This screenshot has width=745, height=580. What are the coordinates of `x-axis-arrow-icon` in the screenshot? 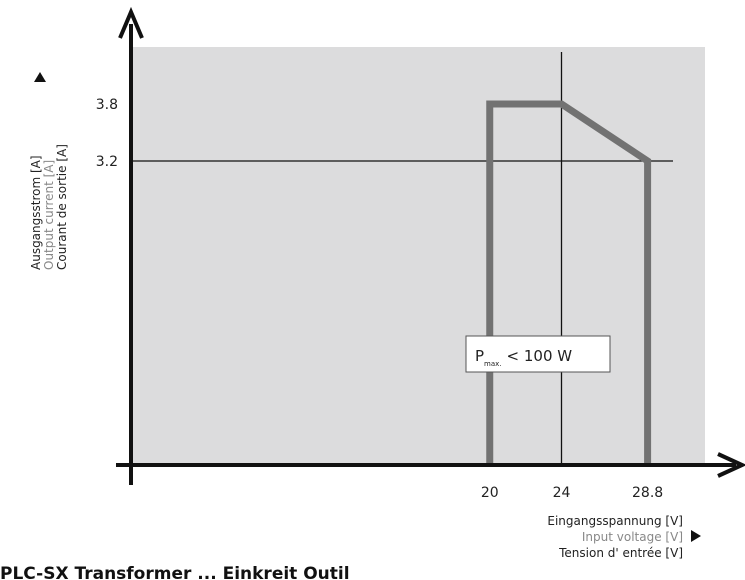 It's located at (731, 465).